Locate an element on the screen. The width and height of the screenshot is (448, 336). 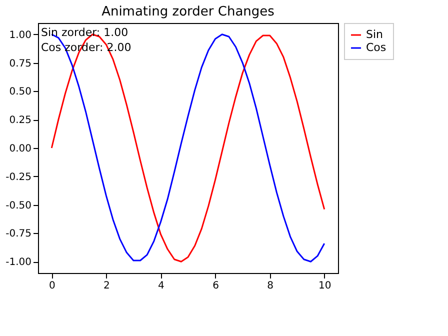
chart-title: Animating zorder Changes is located at coordinates (188, 12).